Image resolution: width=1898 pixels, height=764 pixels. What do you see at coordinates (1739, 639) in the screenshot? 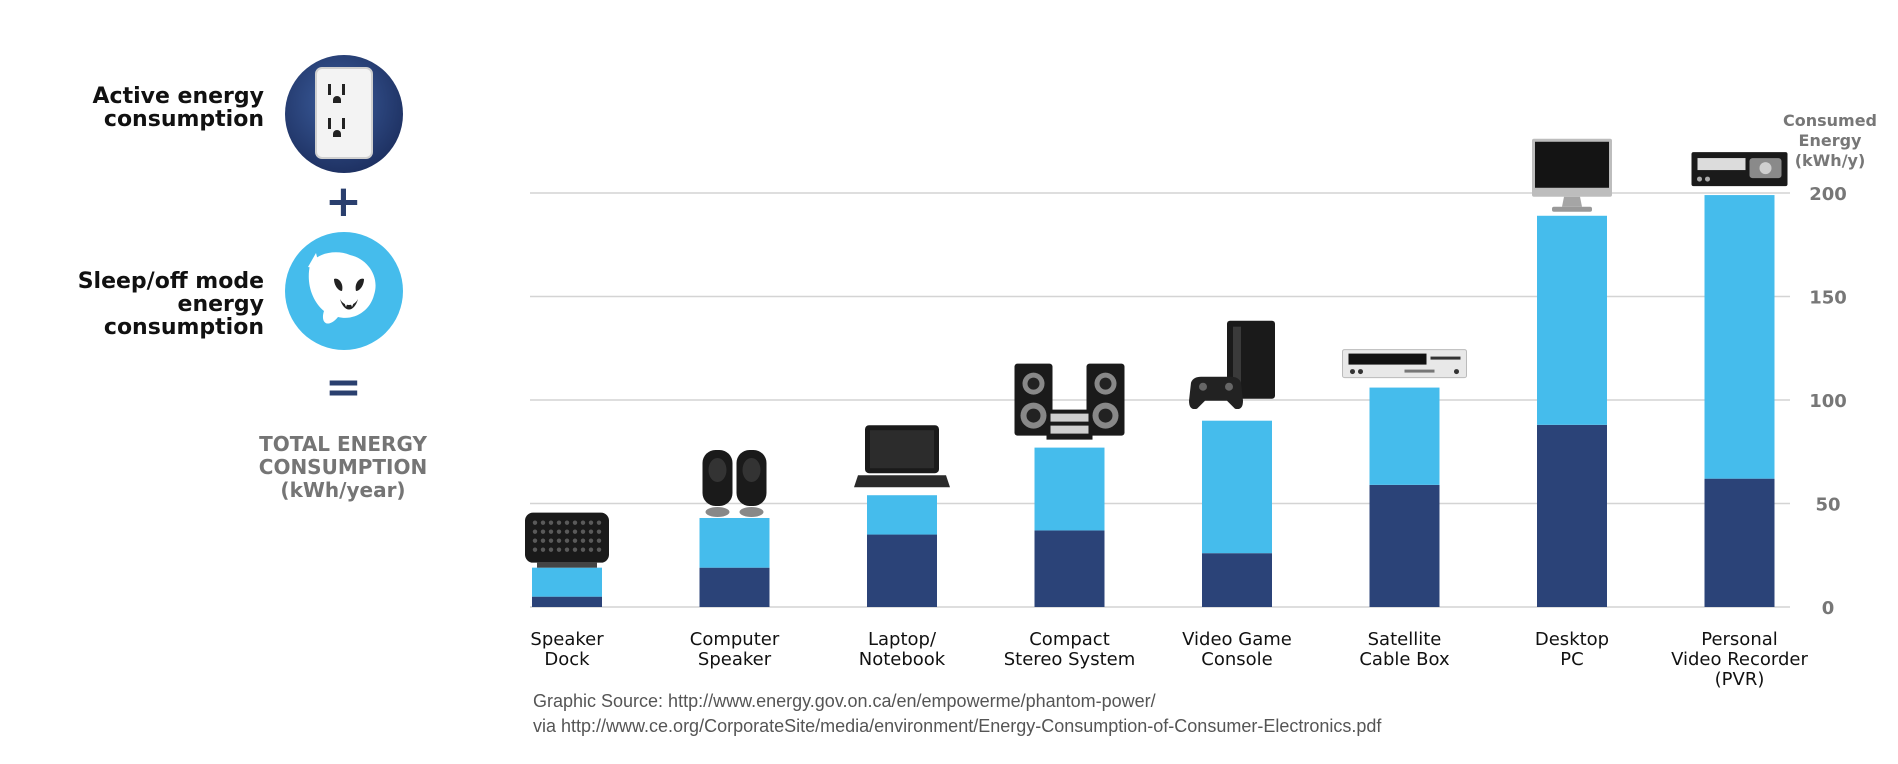
I see `x-category-label: Personal` at bounding box center [1739, 639].